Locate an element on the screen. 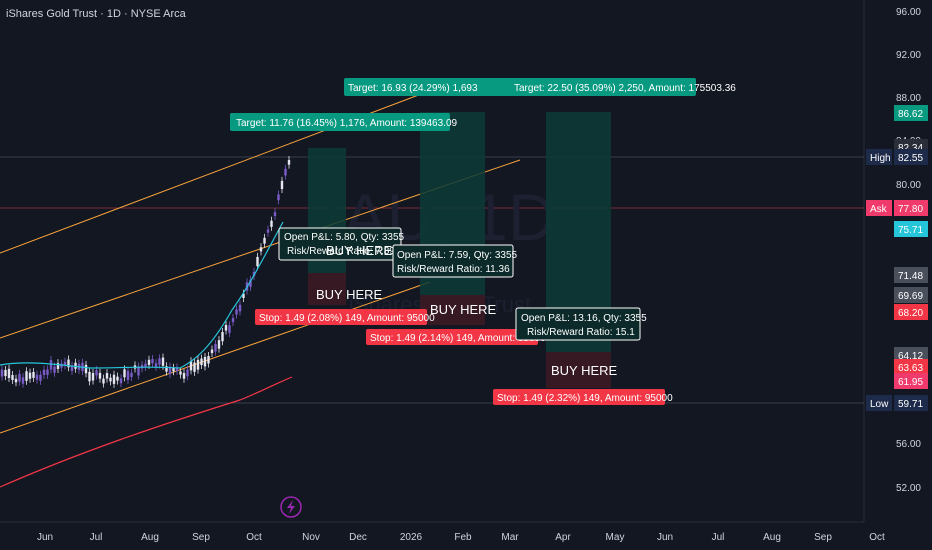 The height and width of the screenshot is (550, 932). stop-label-3-bg is located at coordinates (579, 397).